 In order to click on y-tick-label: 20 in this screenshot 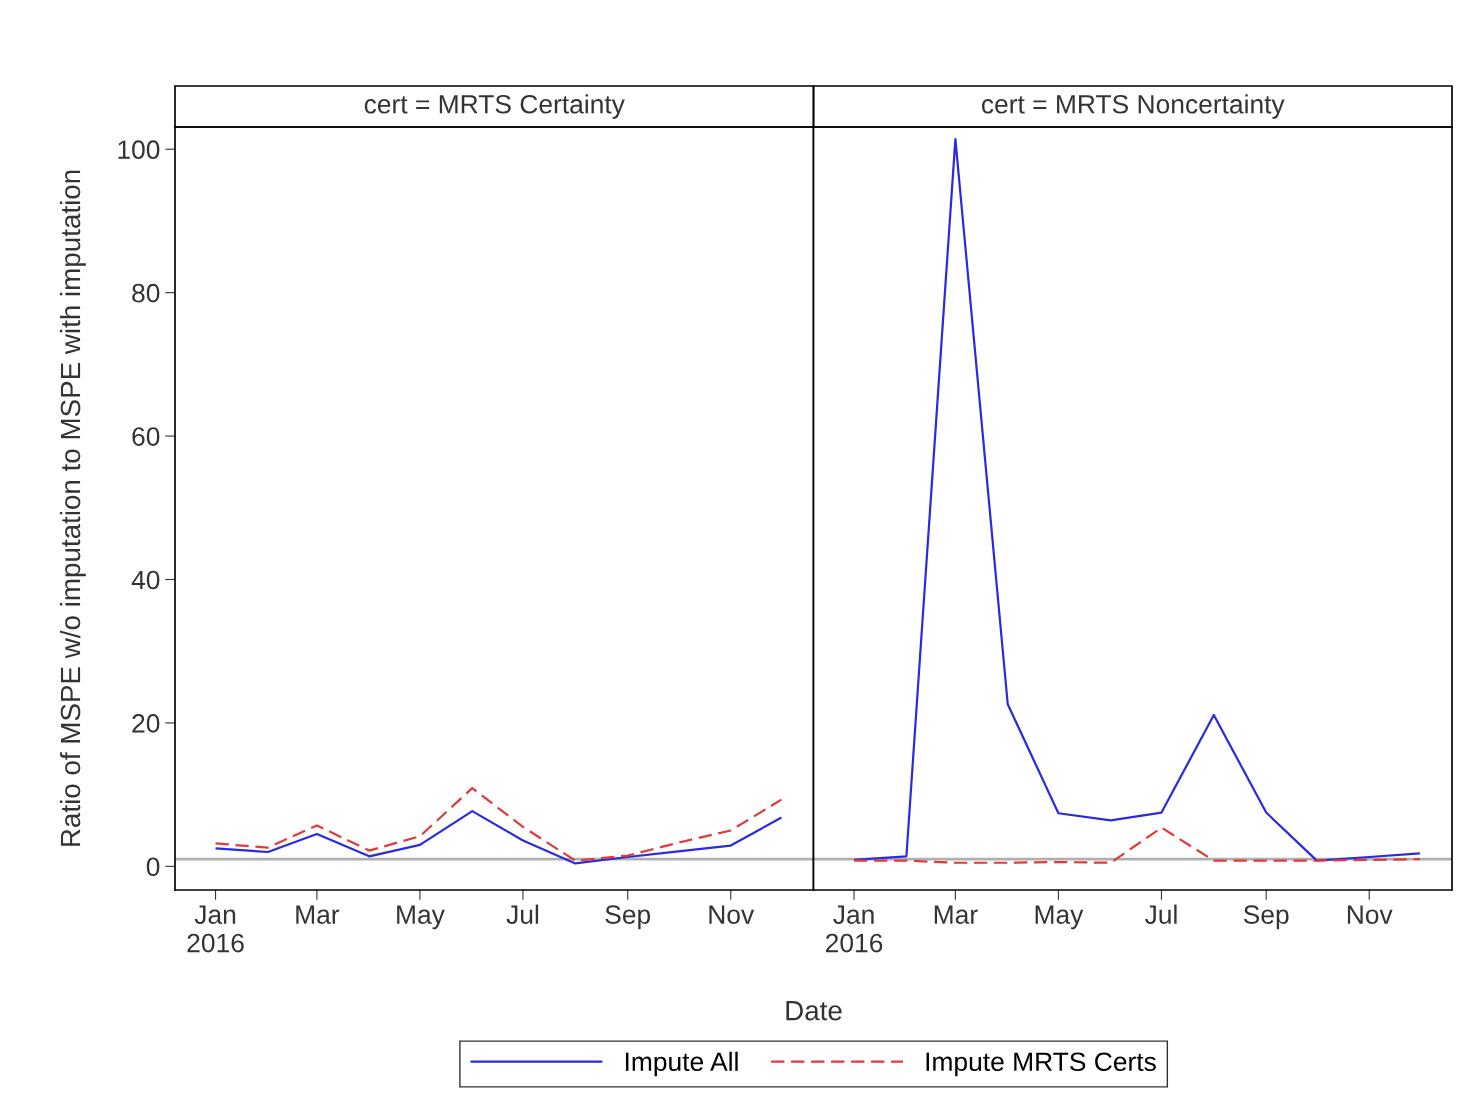, I will do `click(146, 723)`.